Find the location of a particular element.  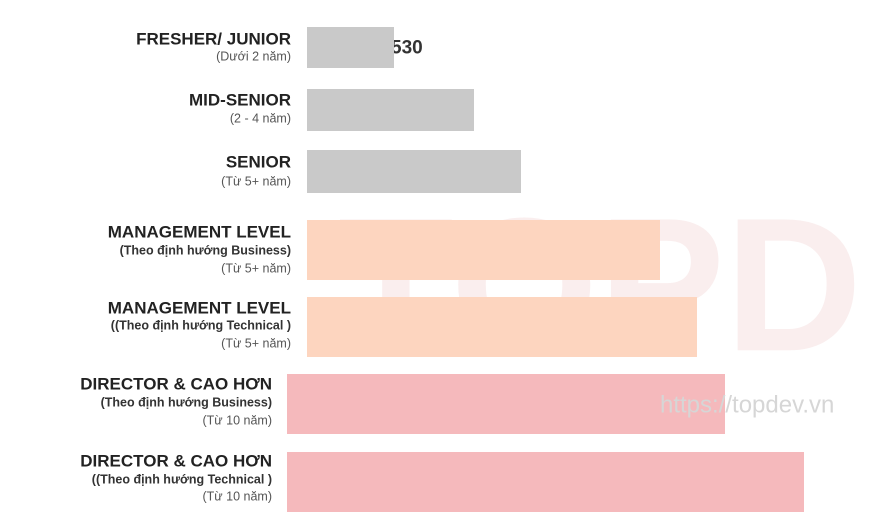

level-note: (Dưới 2 năm) is located at coordinates (253, 56).